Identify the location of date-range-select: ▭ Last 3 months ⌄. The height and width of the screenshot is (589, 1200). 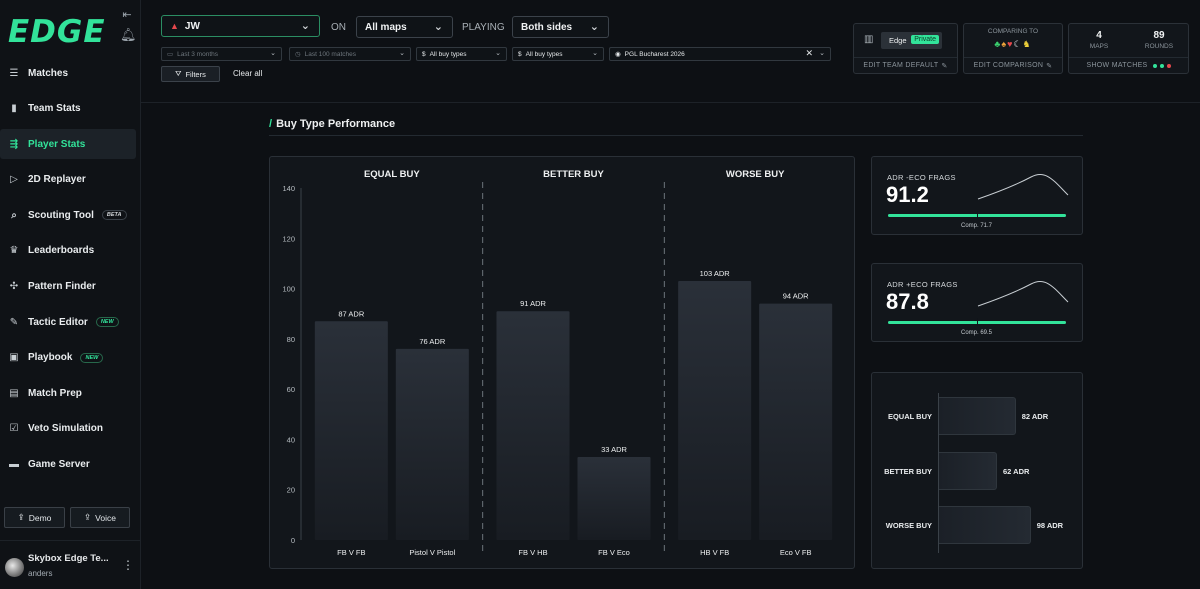
(221, 54).